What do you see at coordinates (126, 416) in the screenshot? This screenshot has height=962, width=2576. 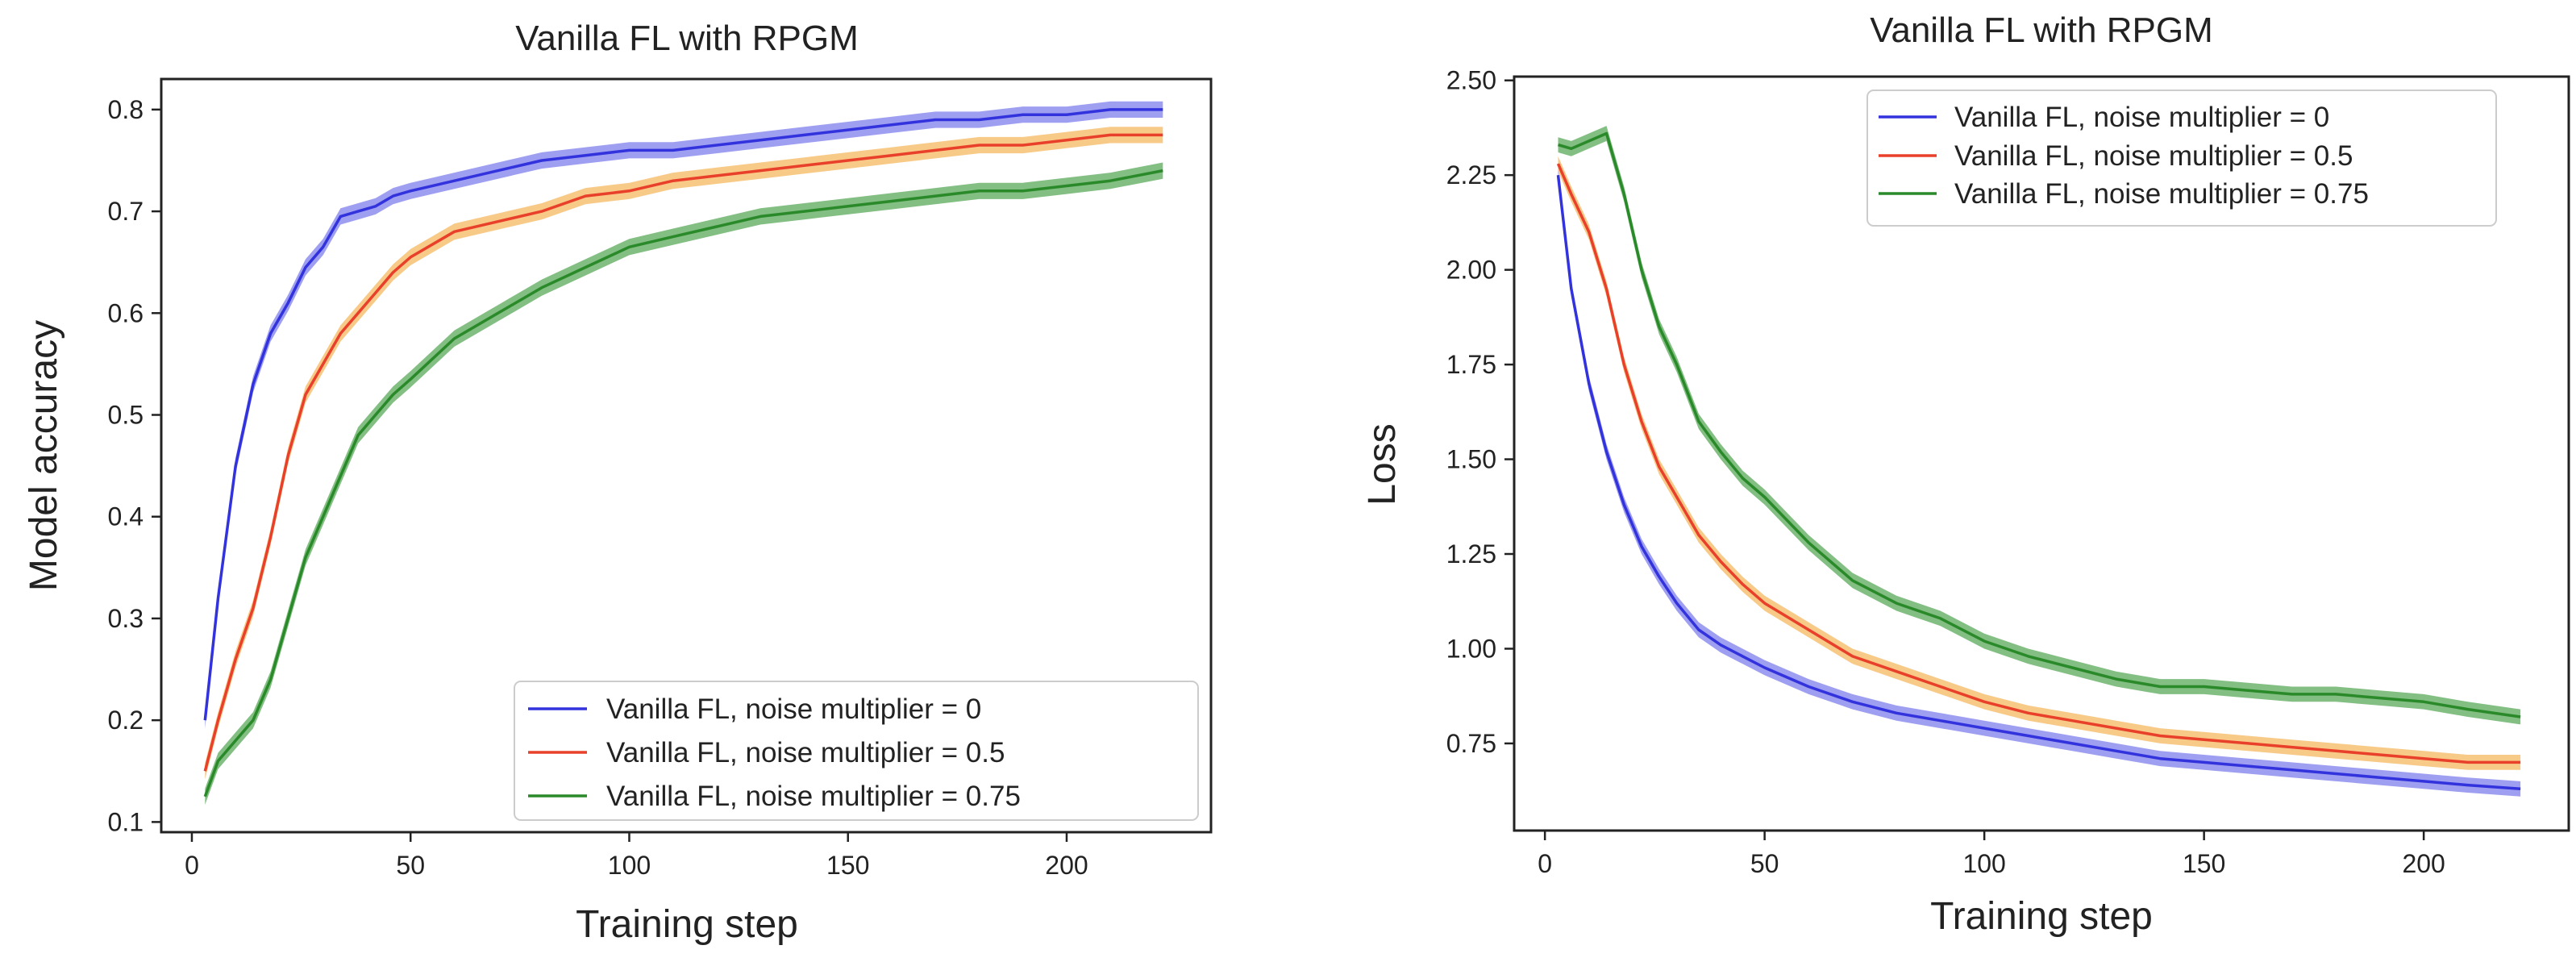 I see `accuracy-y-tick-label-4: 0.5` at bounding box center [126, 416].